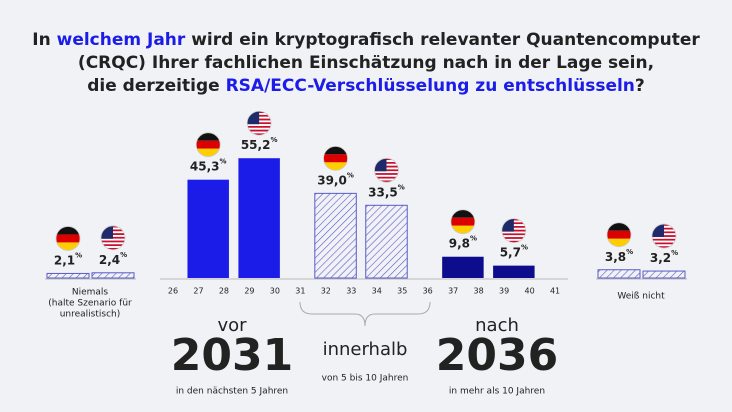 The height and width of the screenshot is (412, 732). What do you see at coordinates (497, 355) in the screenshot?
I see `period-year: 2036` at bounding box center [497, 355].